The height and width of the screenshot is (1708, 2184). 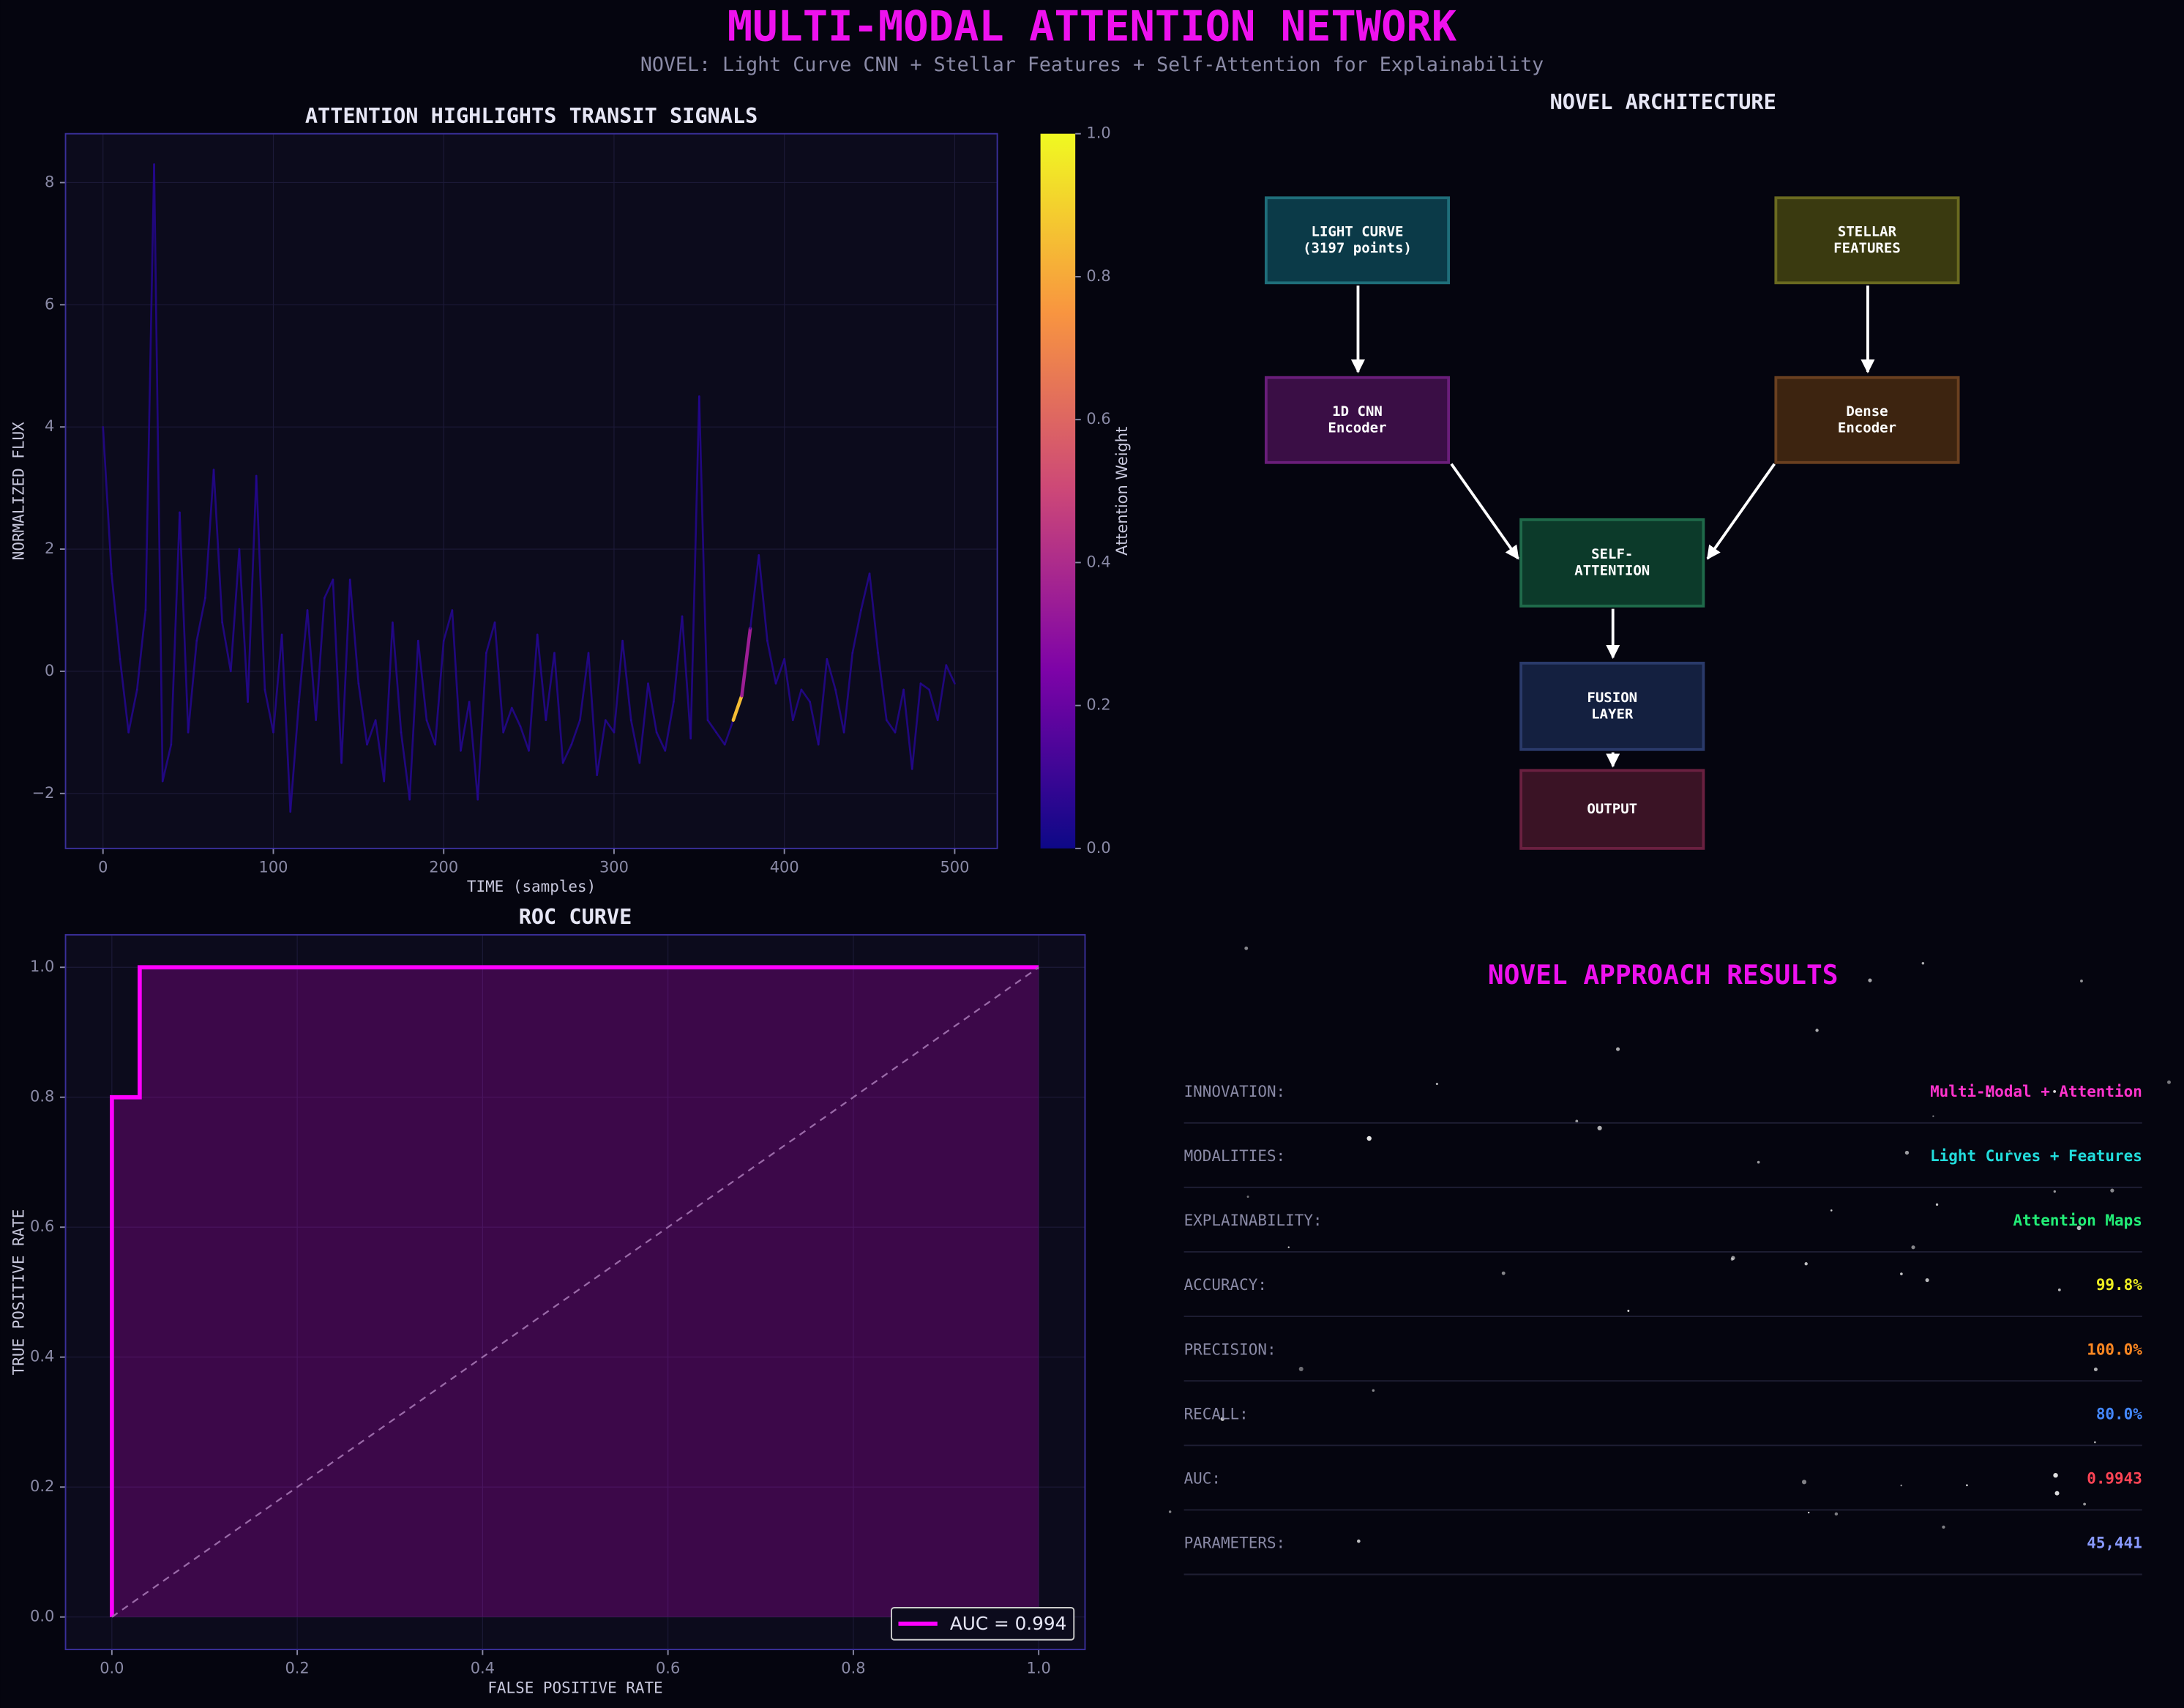 I want to click on node-label: LIGHT CURVE, so click(x=1358, y=231).